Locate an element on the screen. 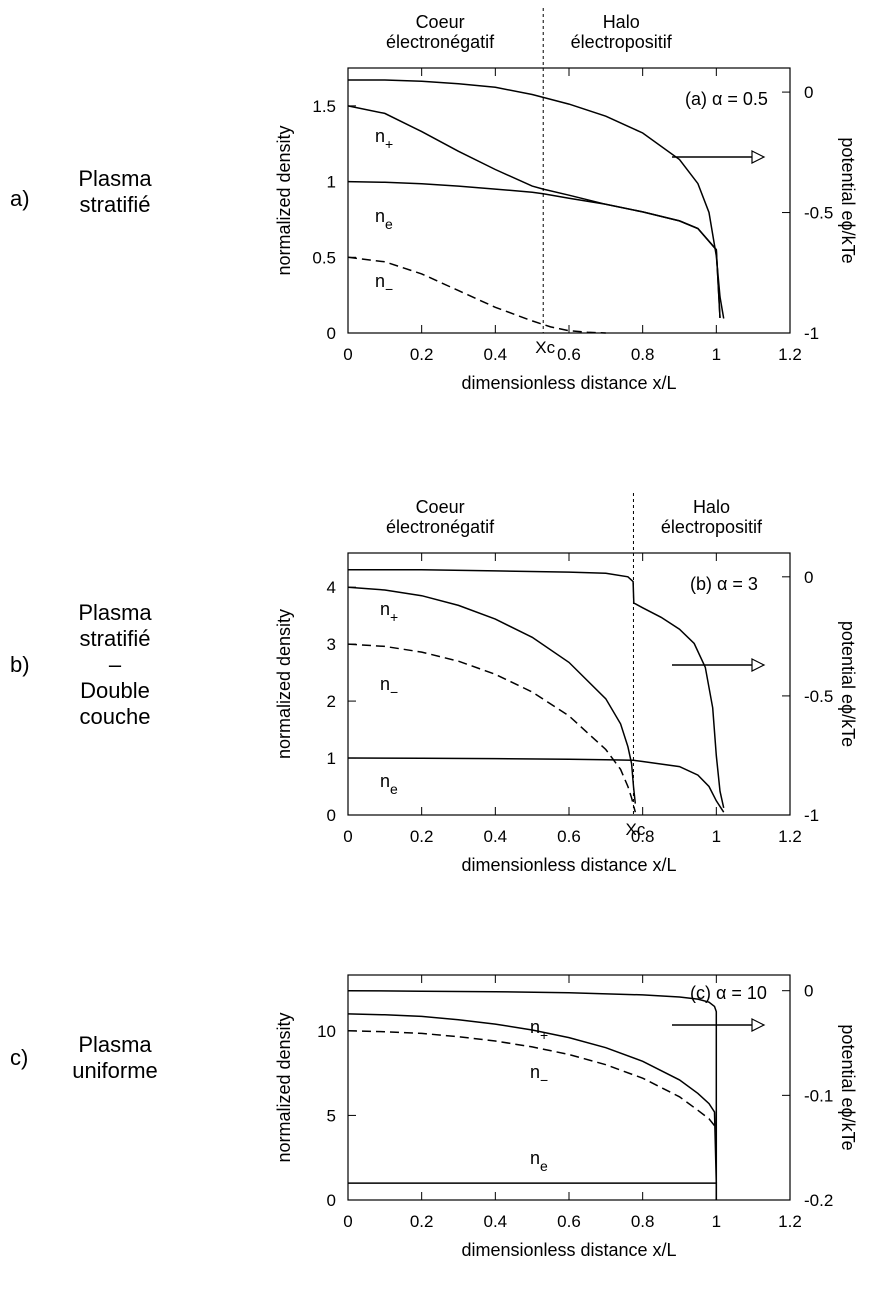 The height and width of the screenshot is (1293, 869). panel-annotation: (a) α = 0.5 is located at coordinates (726, 99).